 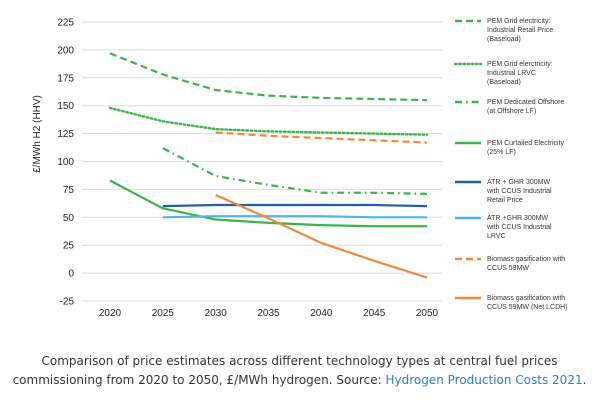 I want to click on legend-label: PEM Grid elerctricity:, so click(x=520, y=64).